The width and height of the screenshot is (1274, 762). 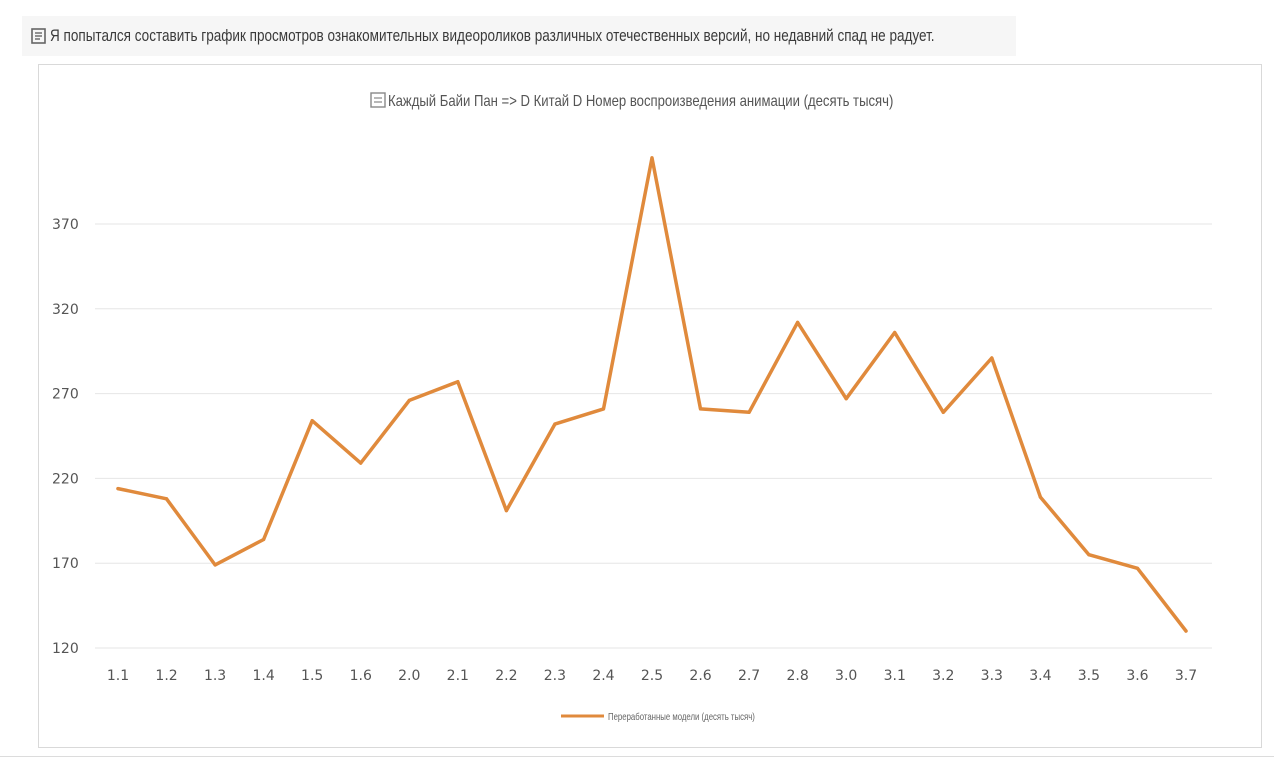 What do you see at coordinates (378, 100) in the screenshot?
I see `chart-title-icon` at bounding box center [378, 100].